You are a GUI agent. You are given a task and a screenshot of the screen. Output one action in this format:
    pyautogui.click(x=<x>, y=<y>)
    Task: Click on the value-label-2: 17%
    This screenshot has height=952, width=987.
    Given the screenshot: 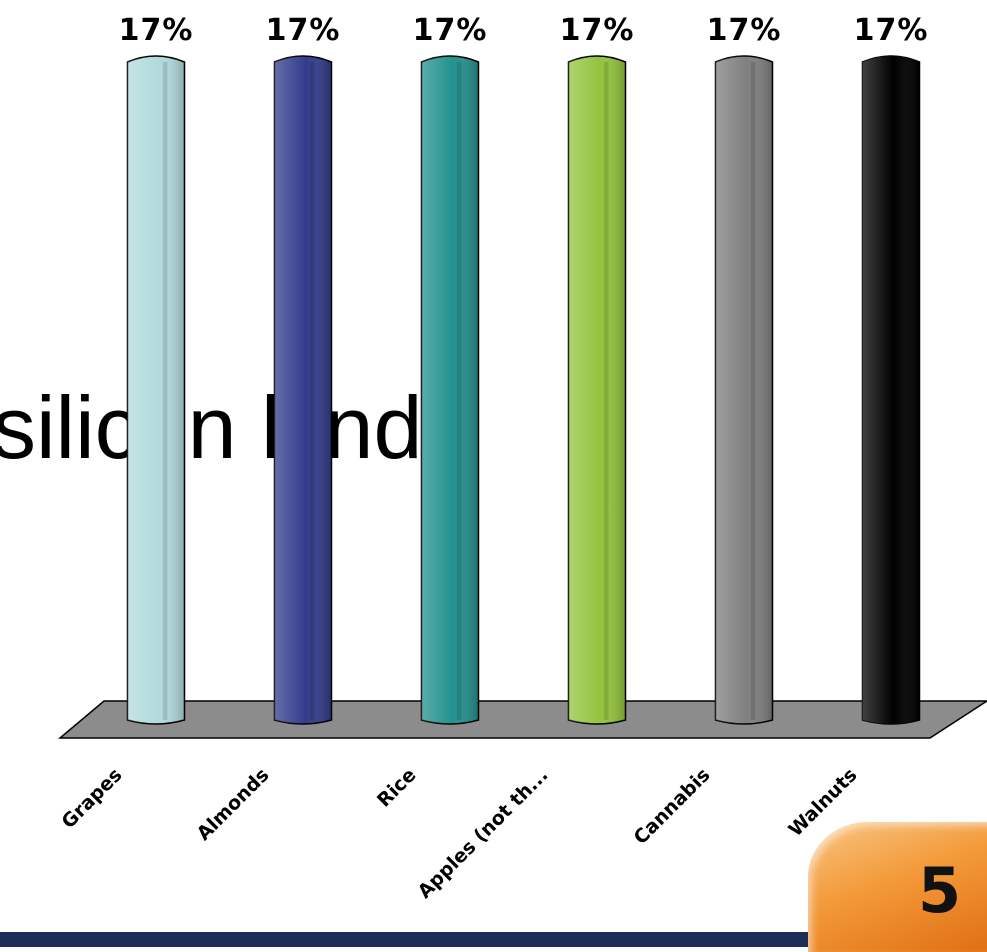 What is the action you would take?
    pyautogui.click(x=303, y=30)
    